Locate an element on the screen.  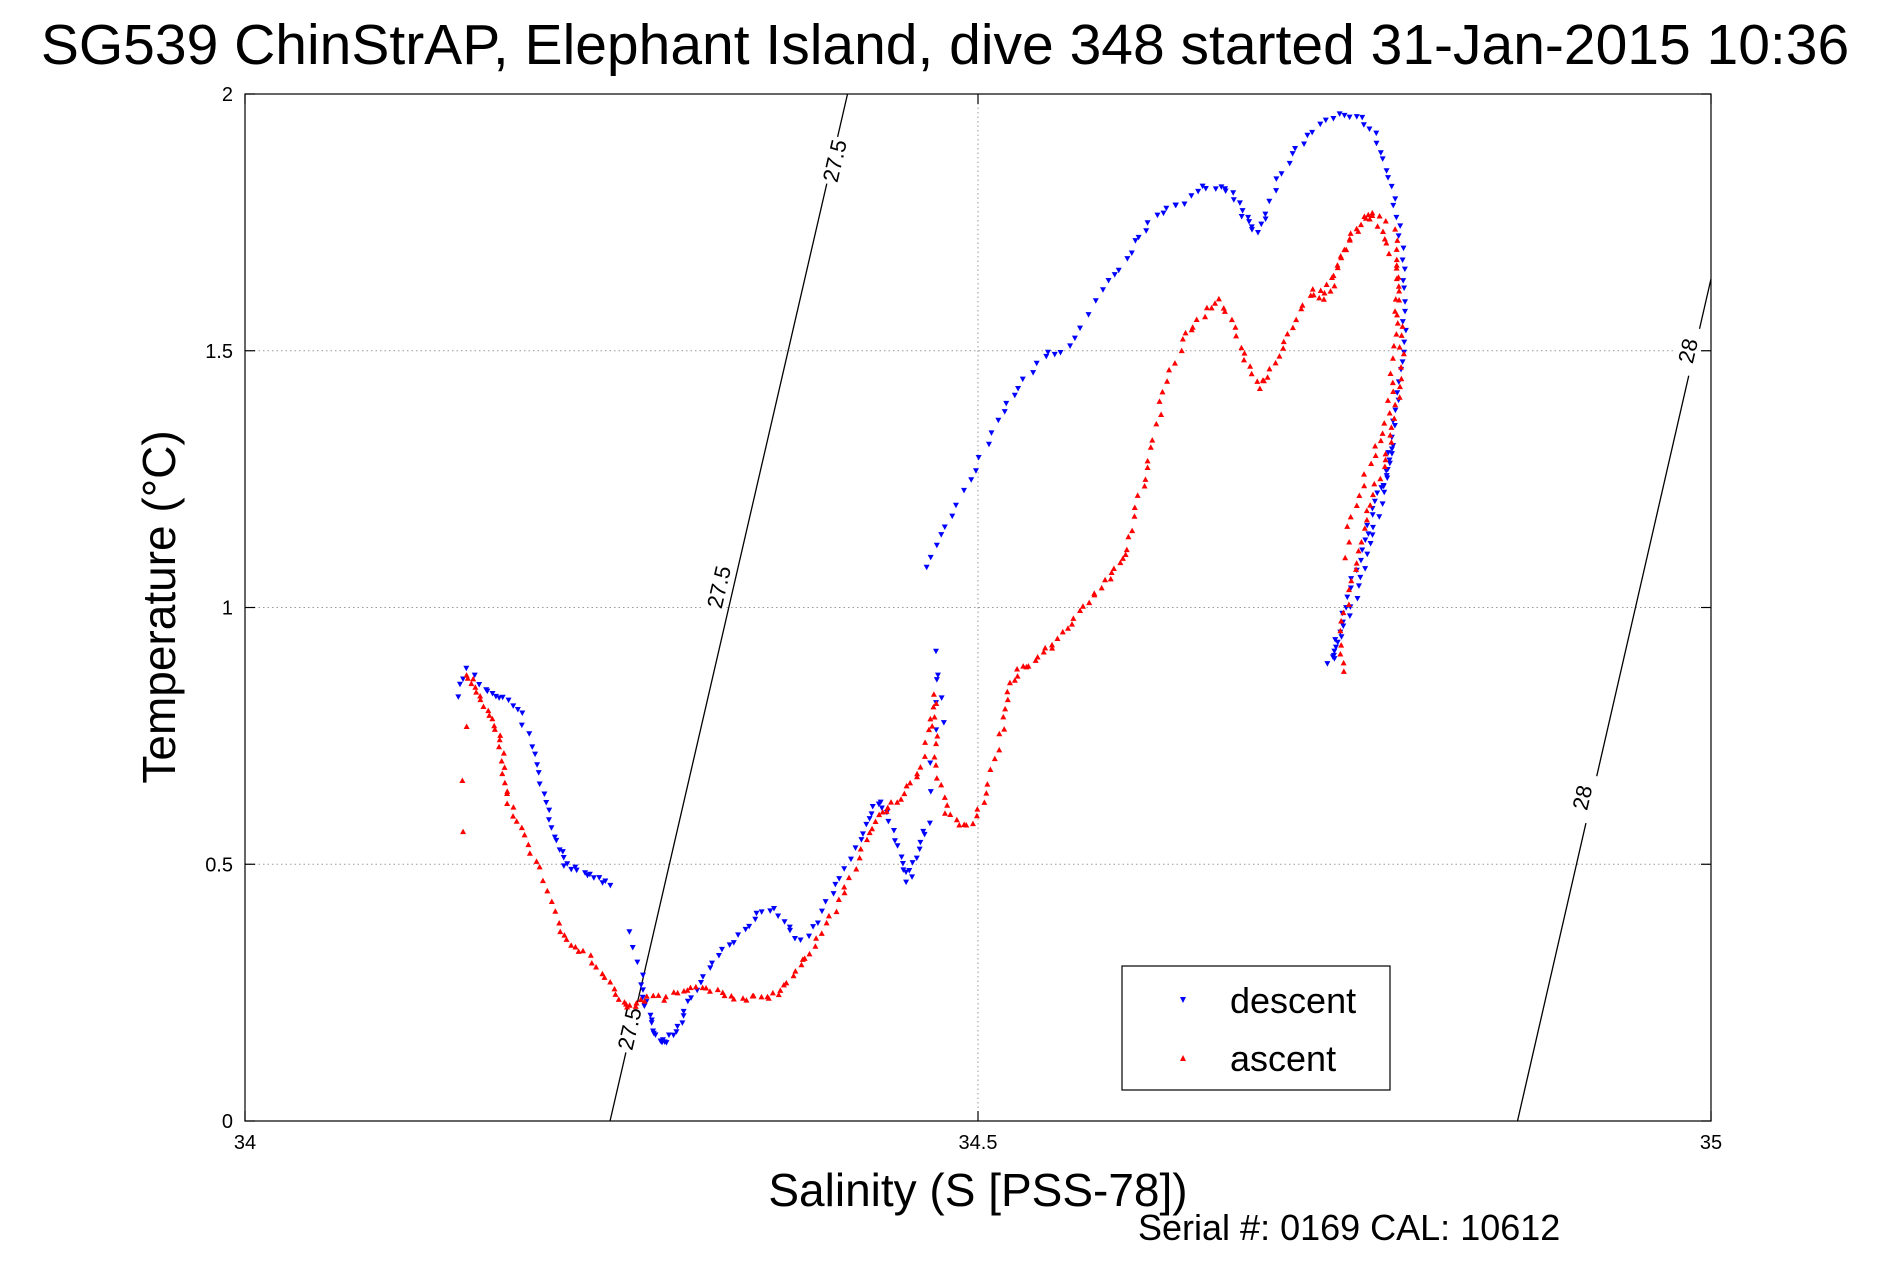
contour-label-background is located at coordinates (834, 160).